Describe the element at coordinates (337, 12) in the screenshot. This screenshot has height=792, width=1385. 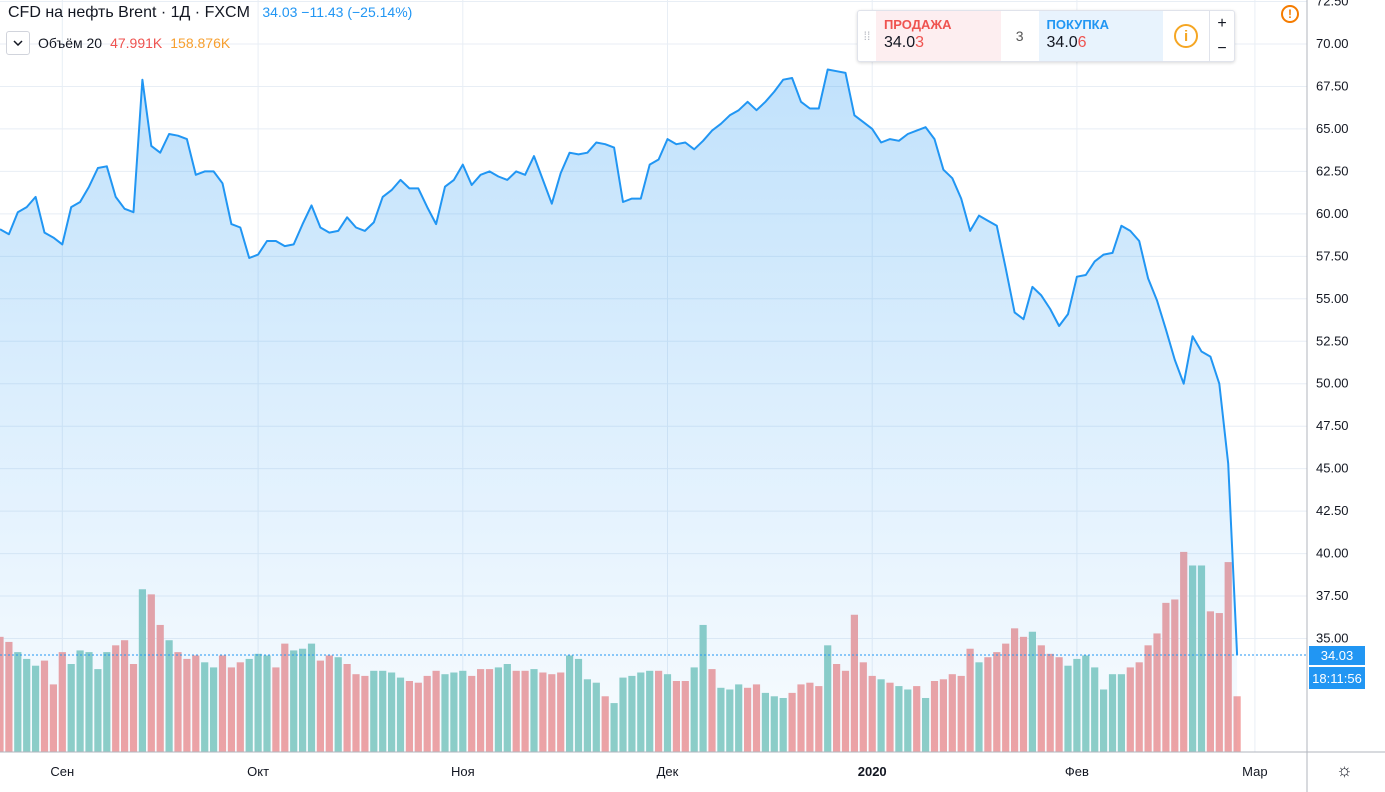
I see `price-change-quote: 34.03 −11.43 (−25.14%)` at that location.